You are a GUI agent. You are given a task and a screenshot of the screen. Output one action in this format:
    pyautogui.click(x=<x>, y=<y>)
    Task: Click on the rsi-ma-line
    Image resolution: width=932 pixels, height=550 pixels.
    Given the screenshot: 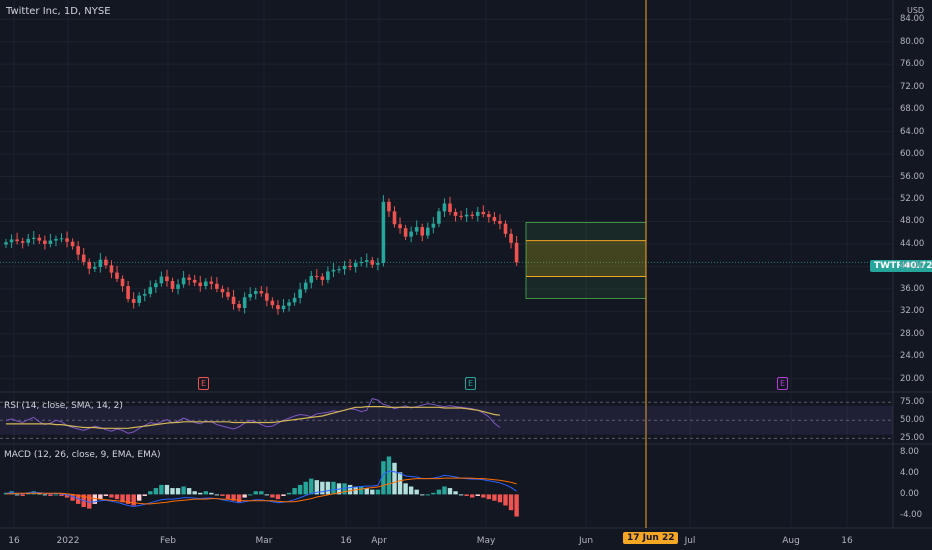 What is the action you would take?
    pyautogui.click(x=253, y=417)
    